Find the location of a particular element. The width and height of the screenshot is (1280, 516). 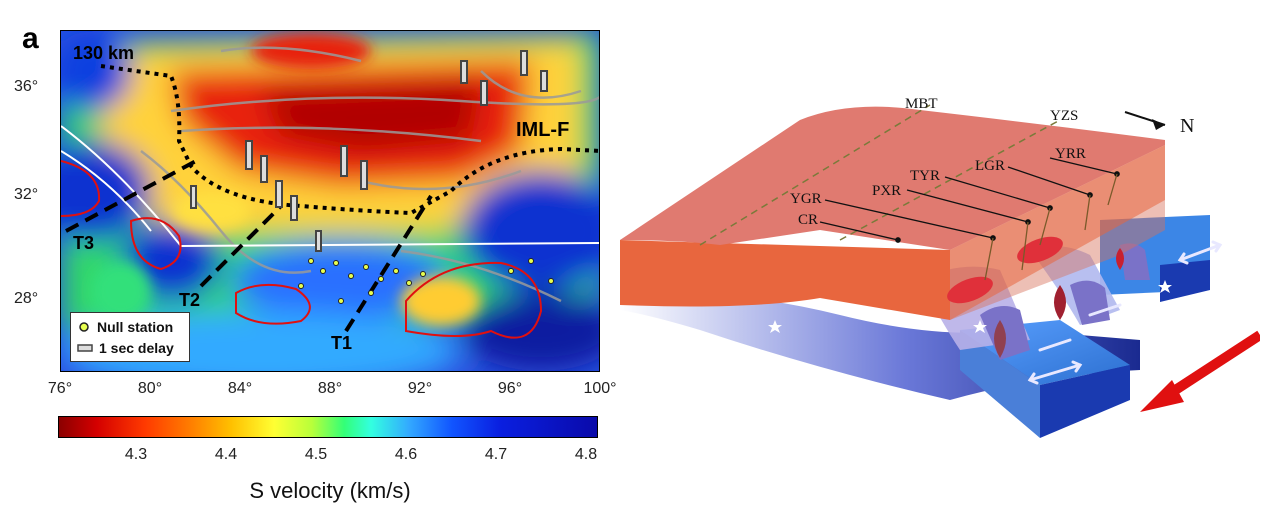

colorbar-tick-4-7: 4.7 is located at coordinates (496, 454).